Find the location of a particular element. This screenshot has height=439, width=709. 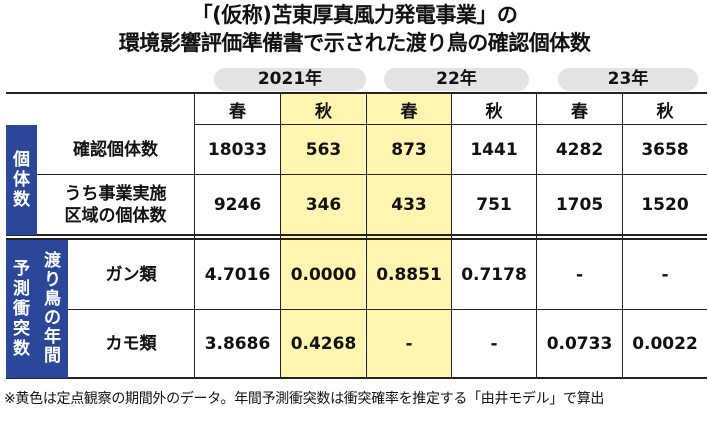

row-label-ducks: カモ類 is located at coordinates (131, 343).